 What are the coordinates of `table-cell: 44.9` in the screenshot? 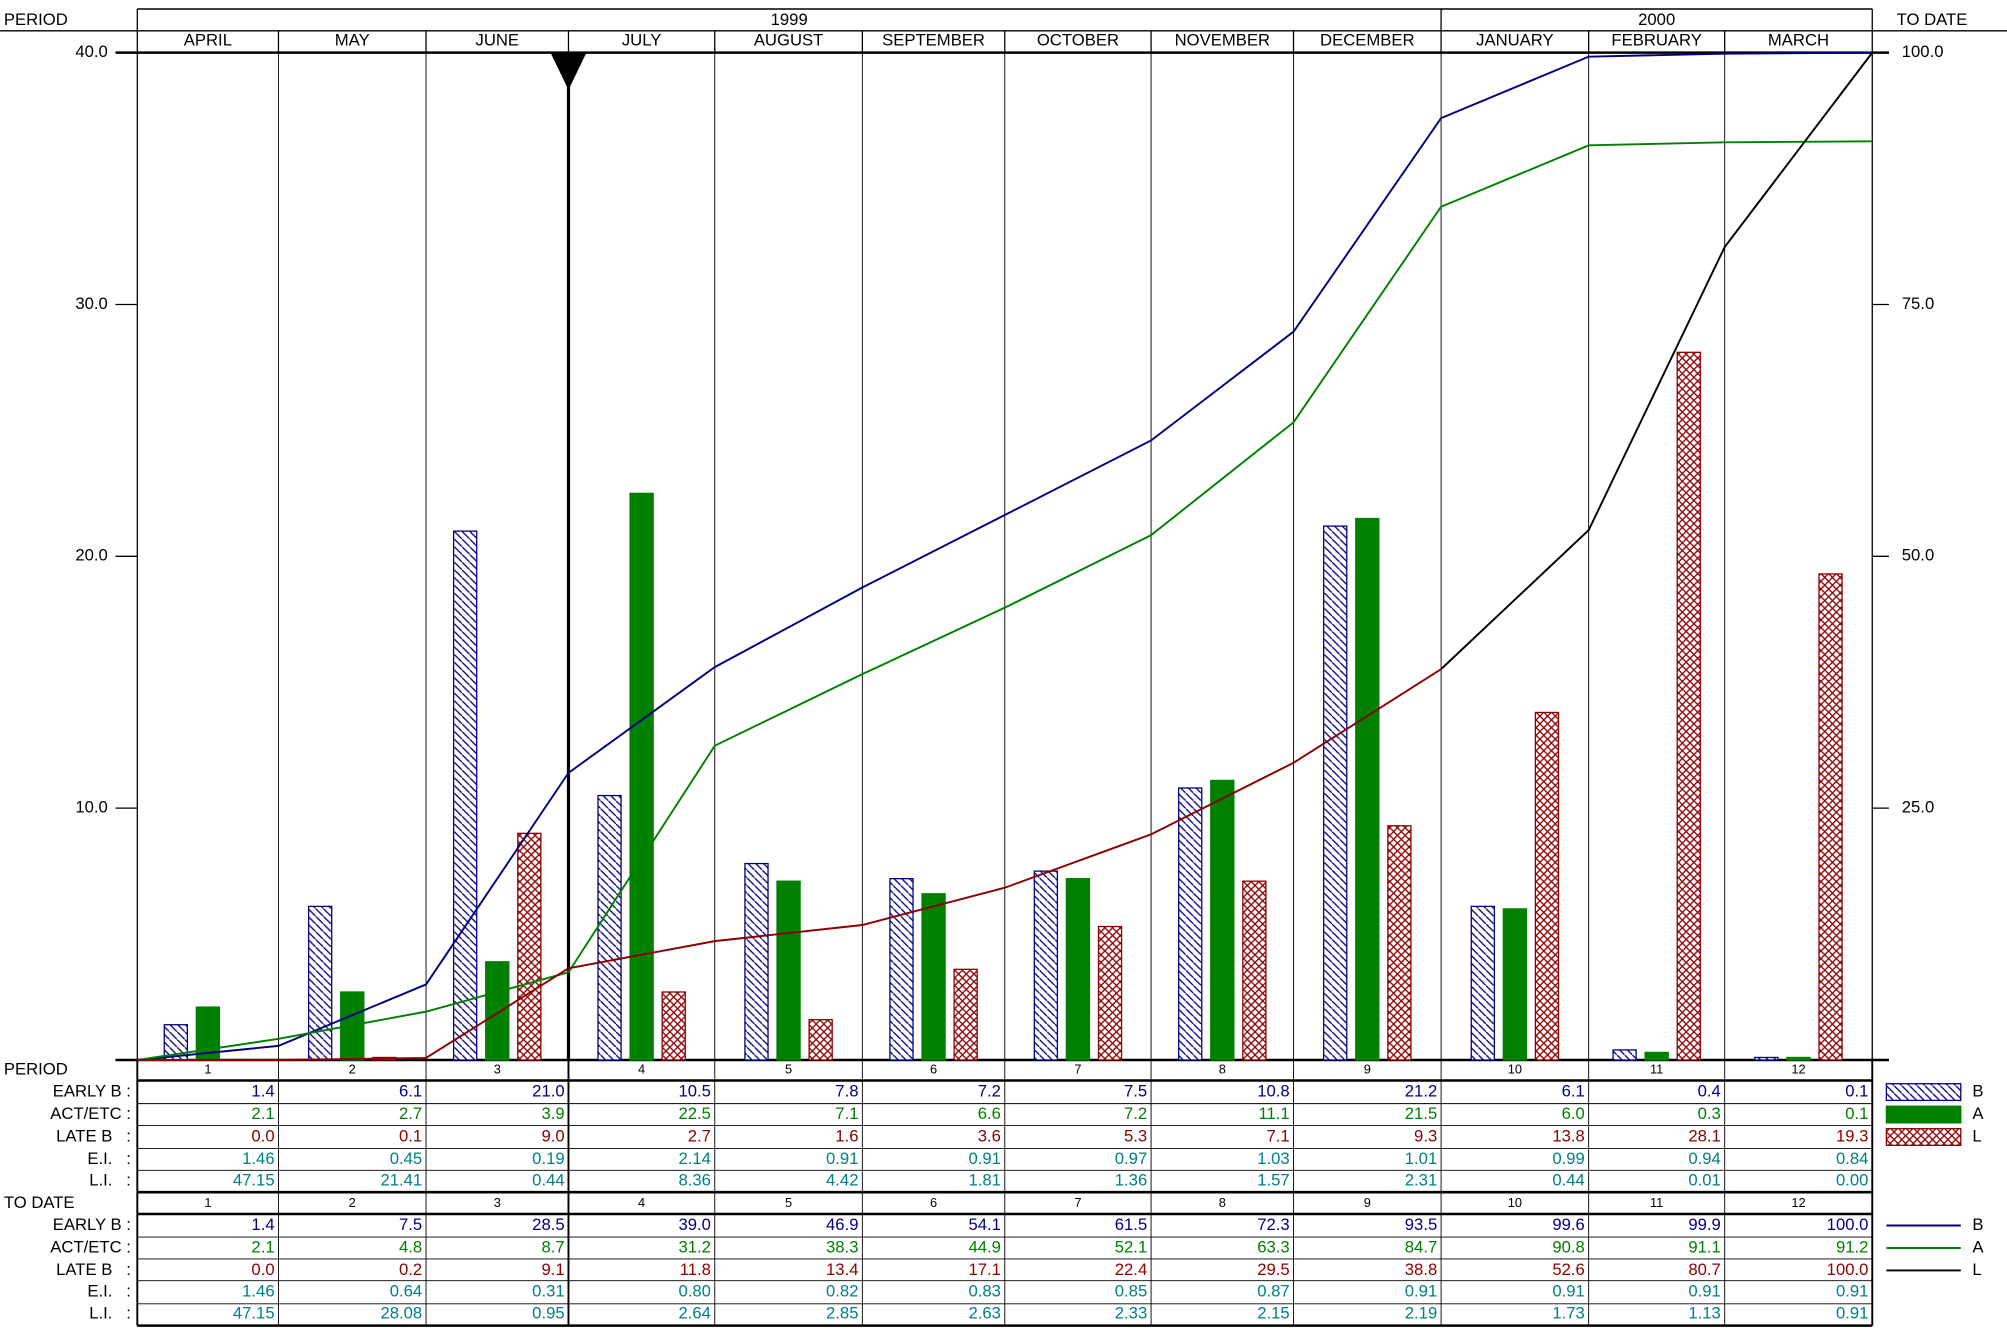 It's located at (984, 1246).